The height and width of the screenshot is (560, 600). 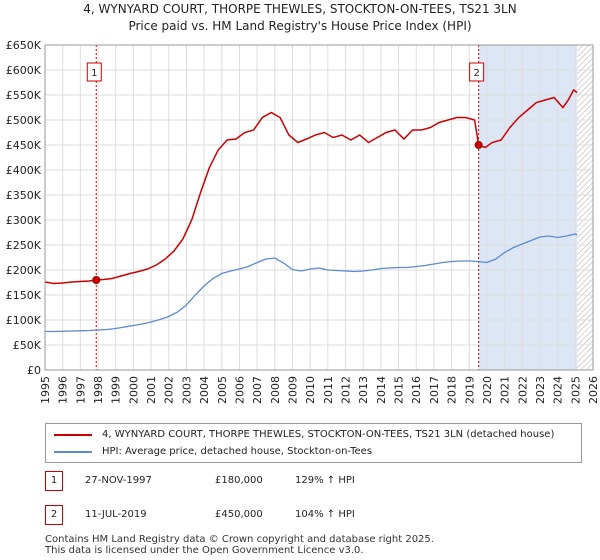 I want to click on legend-swatch-hpi, so click(x=73, y=452).